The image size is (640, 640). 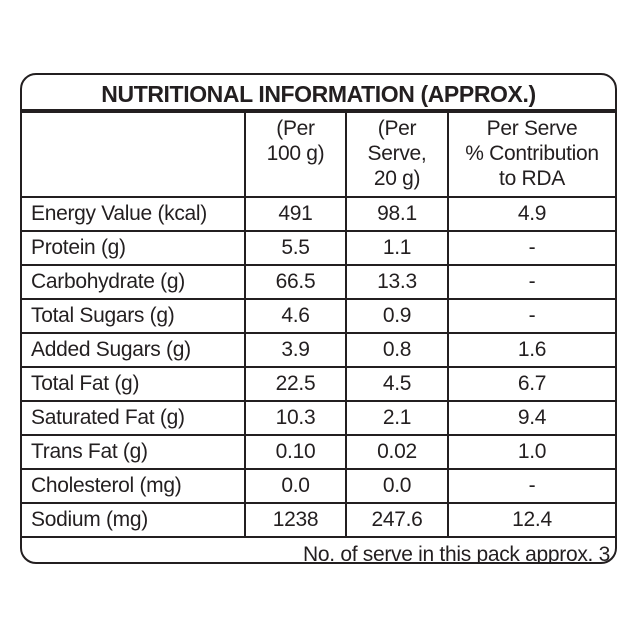 I want to click on value-per-serve: 13.3, so click(x=397, y=282).